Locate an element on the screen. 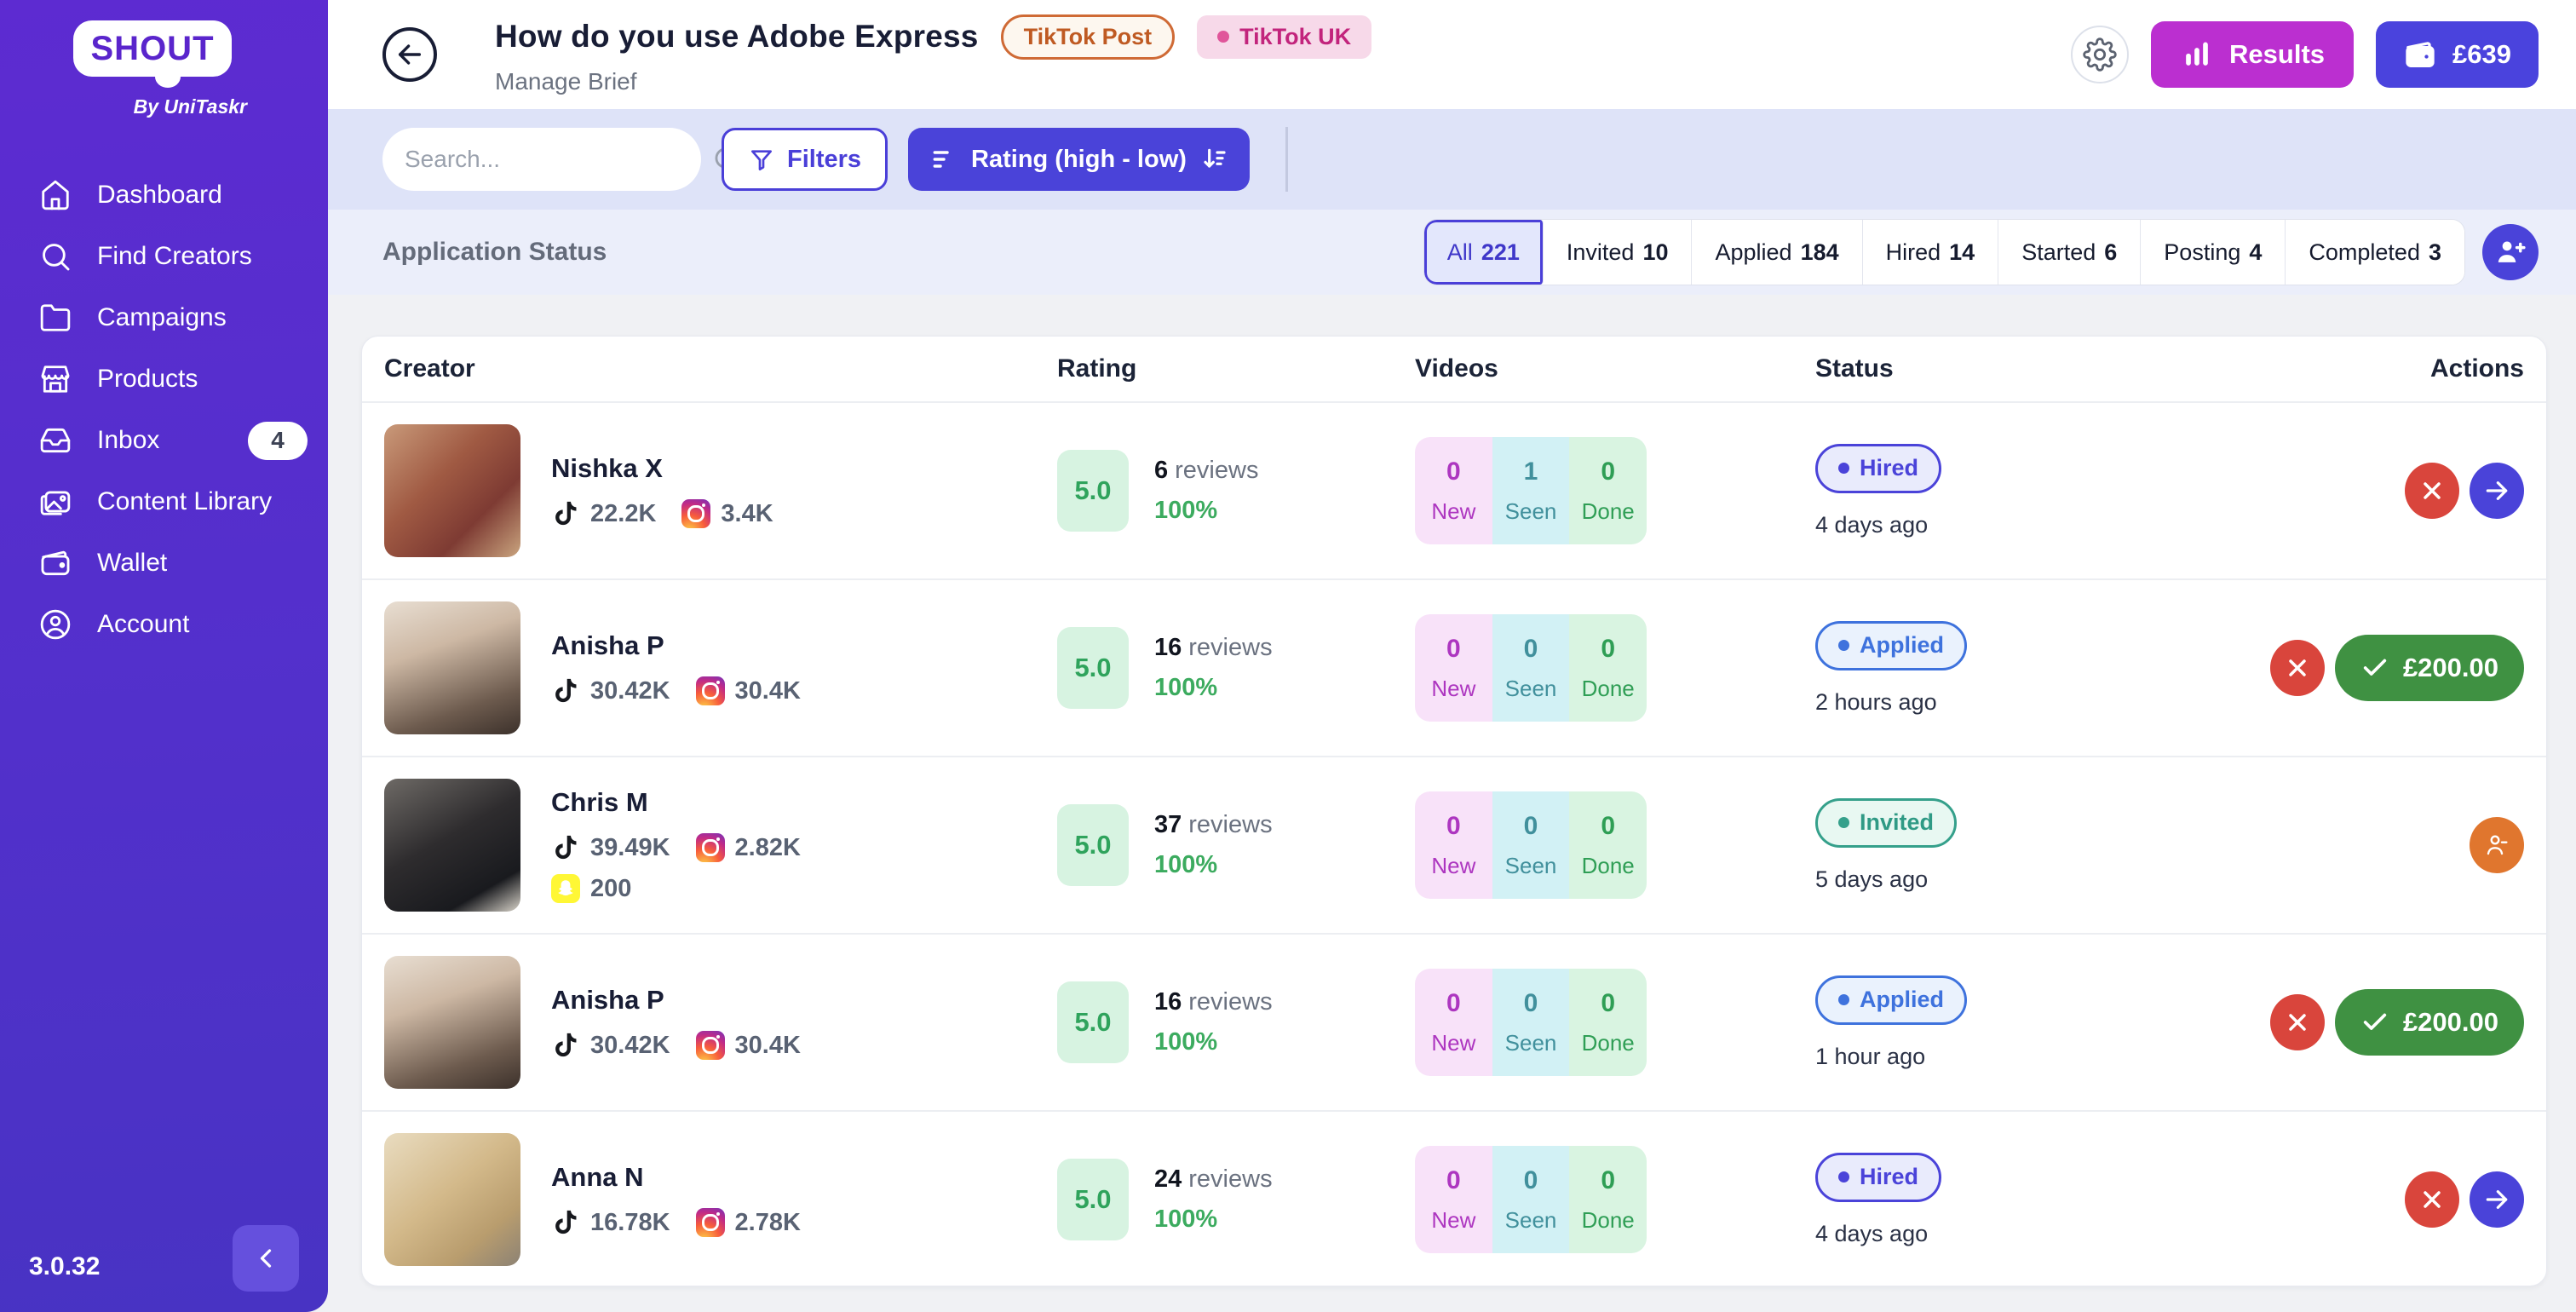 This screenshot has height=1312, width=2576. settings-button is located at coordinates (2100, 54).